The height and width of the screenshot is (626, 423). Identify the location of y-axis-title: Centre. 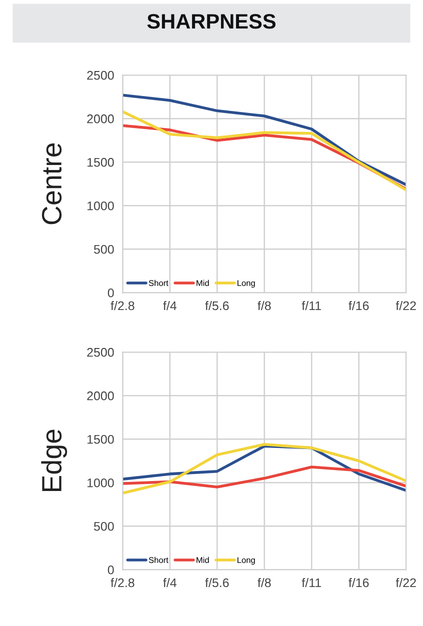
(52, 183).